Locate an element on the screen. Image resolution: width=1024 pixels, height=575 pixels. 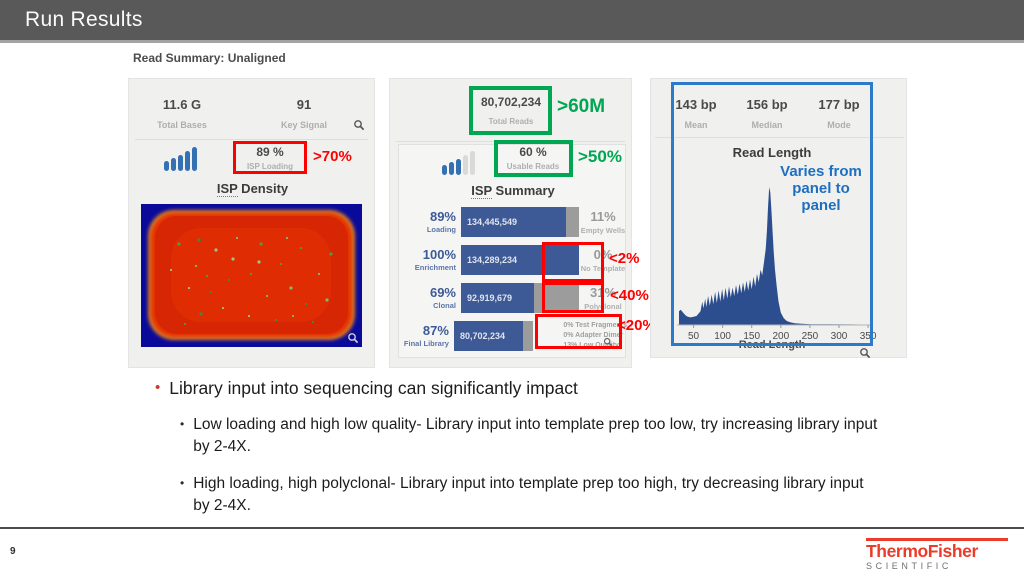
isp-loading-label: ISP Loading is located at coordinates (270, 166).